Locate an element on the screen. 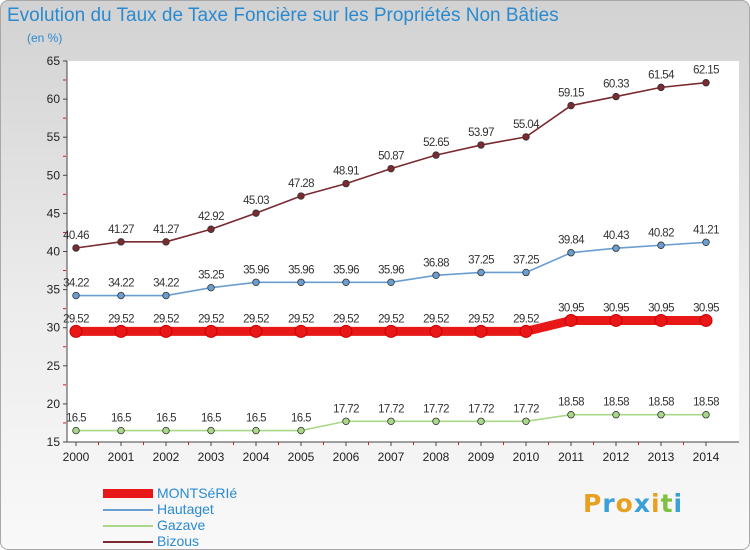 Image resolution: width=750 pixels, height=550 pixels. x-tick-label: 2011 is located at coordinates (571, 457).